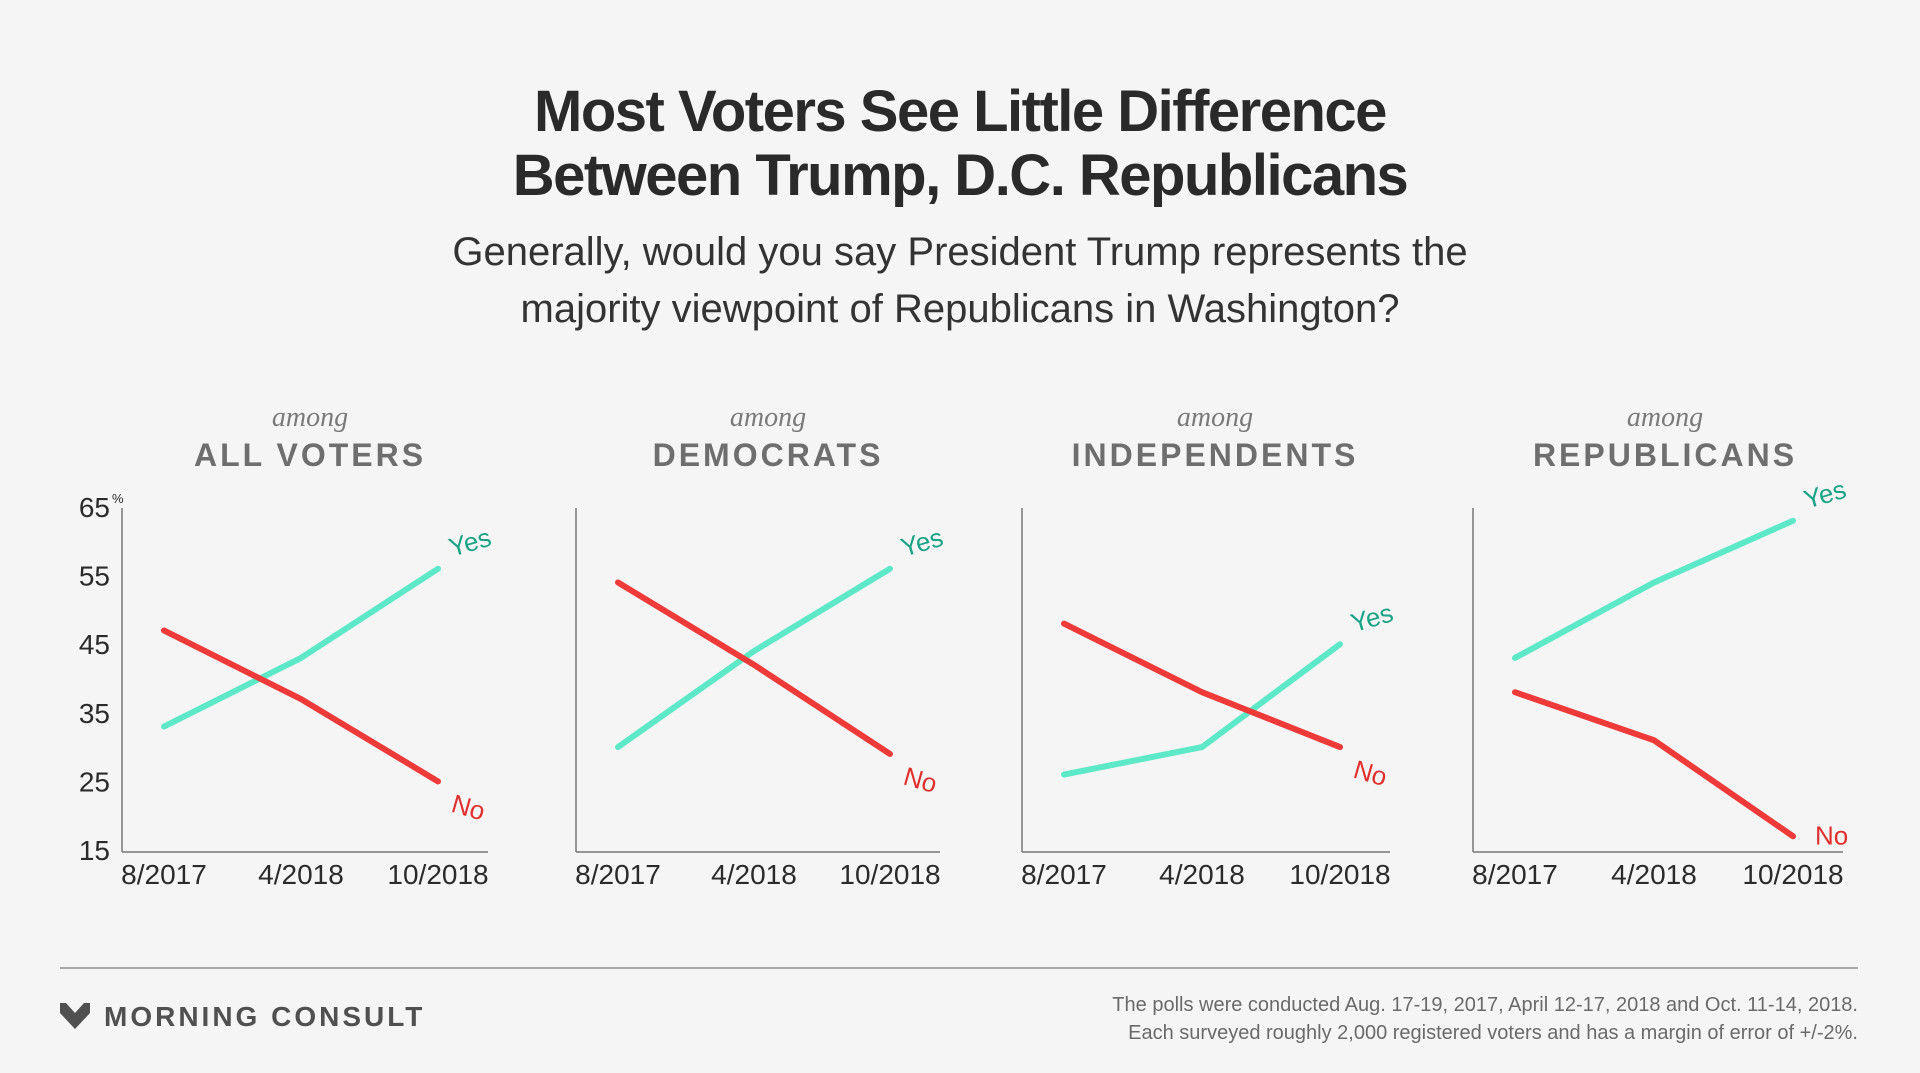 Image resolution: width=1920 pixels, height=1073 pixels. I want to click on panel-democrats-x-tick-2: 10/2018, so click(889, 874).